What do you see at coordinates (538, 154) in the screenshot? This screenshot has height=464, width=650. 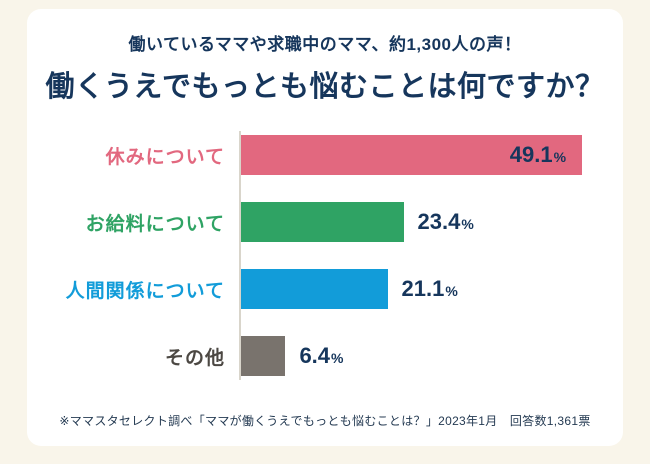 I see `bar-value: 49.1%` at bounding box center [538, 154].